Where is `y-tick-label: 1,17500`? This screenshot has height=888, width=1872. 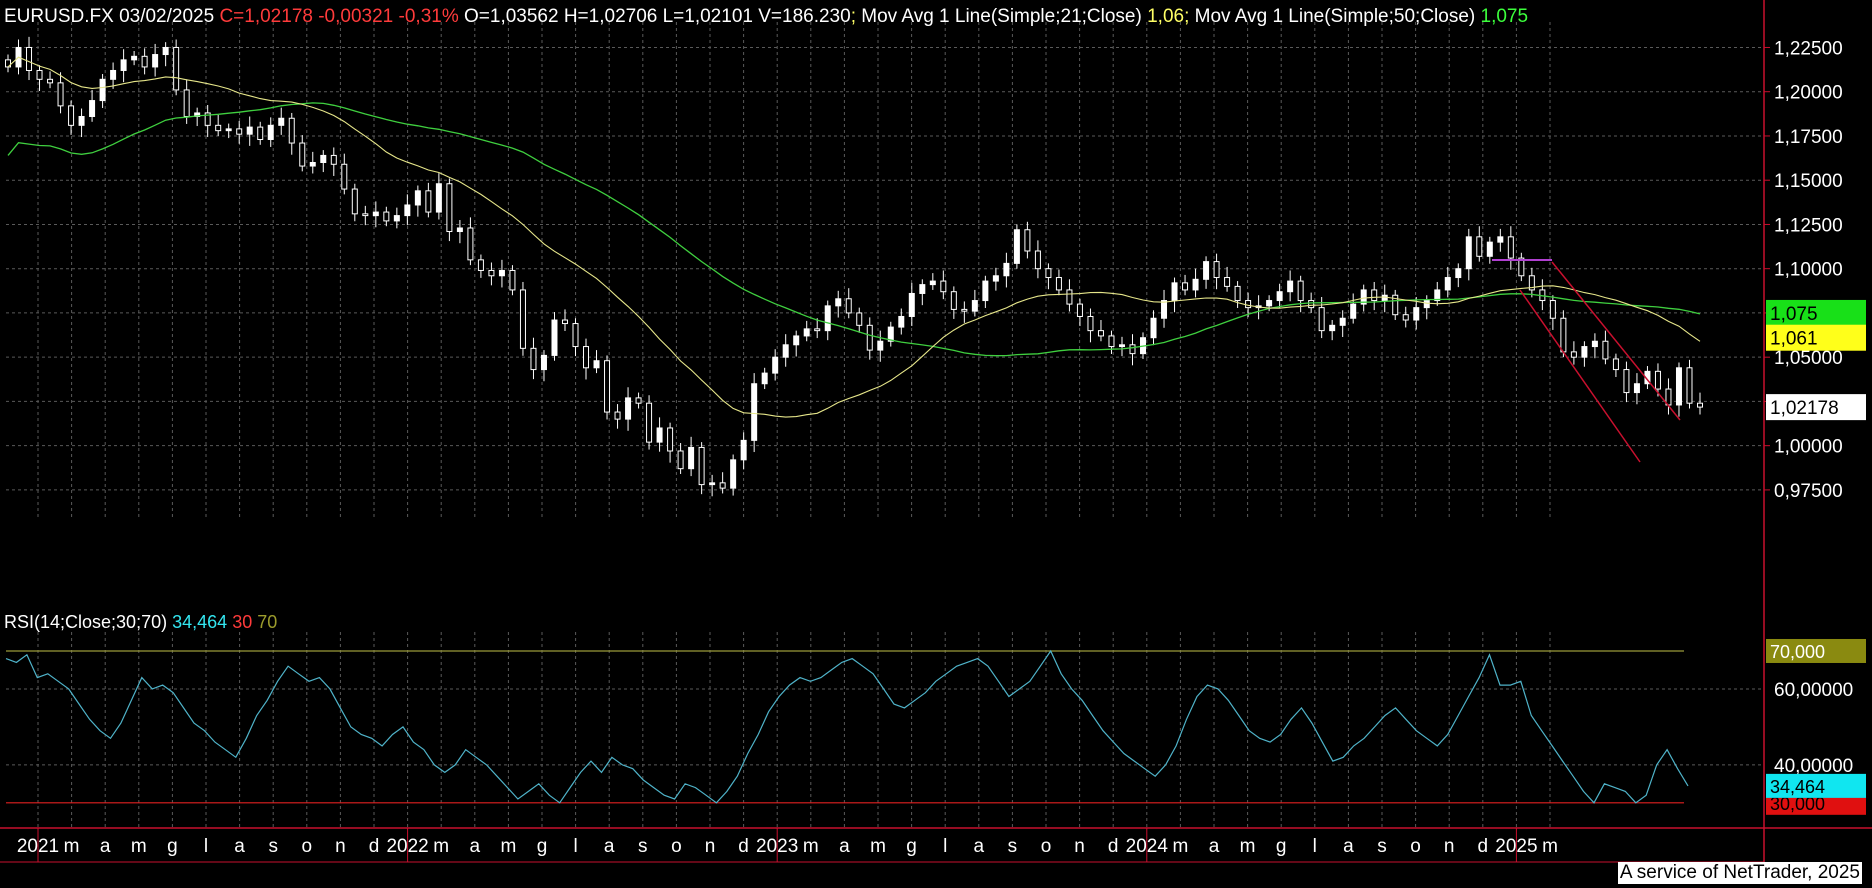
y-tick-label: 1,17500 is located at coordinates (1808, 137).